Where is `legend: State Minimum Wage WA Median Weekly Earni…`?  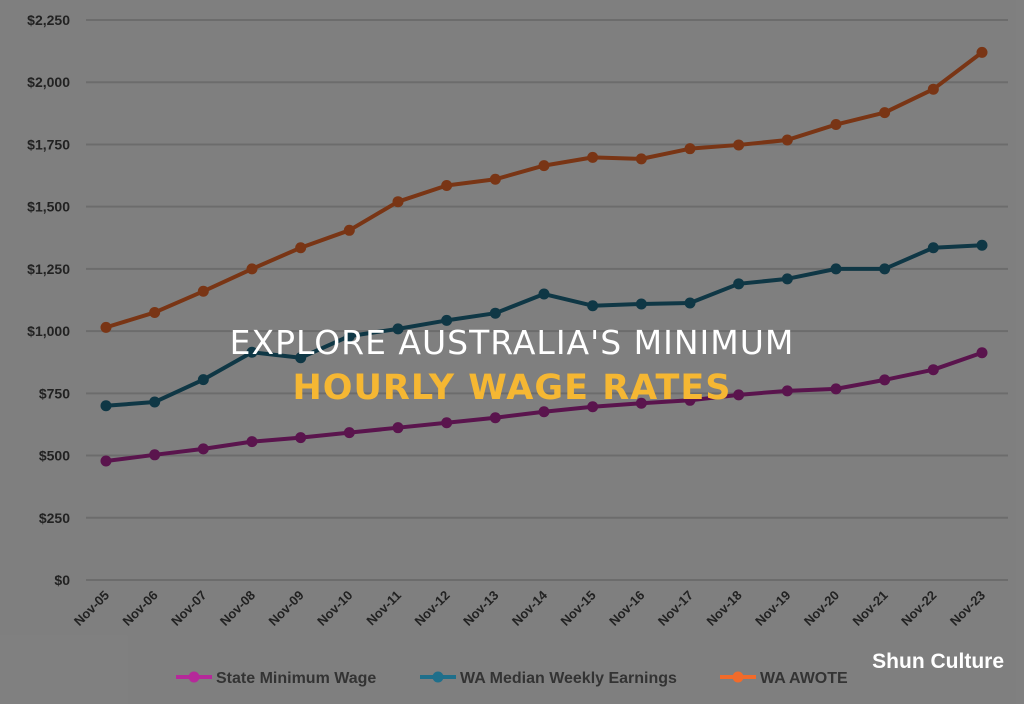 legend: State Minimum Wage WA Median Weekly Earni… is located at coordinates (512, 678).